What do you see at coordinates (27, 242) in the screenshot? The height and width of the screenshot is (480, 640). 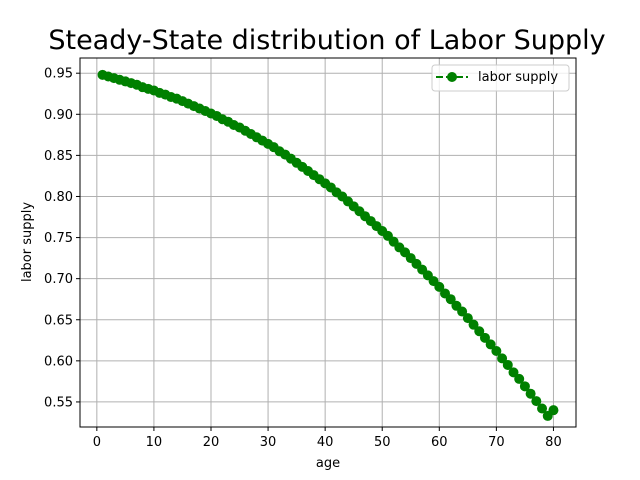 I see `y-axis-label: labor supply` at bounding box center [27, 242].